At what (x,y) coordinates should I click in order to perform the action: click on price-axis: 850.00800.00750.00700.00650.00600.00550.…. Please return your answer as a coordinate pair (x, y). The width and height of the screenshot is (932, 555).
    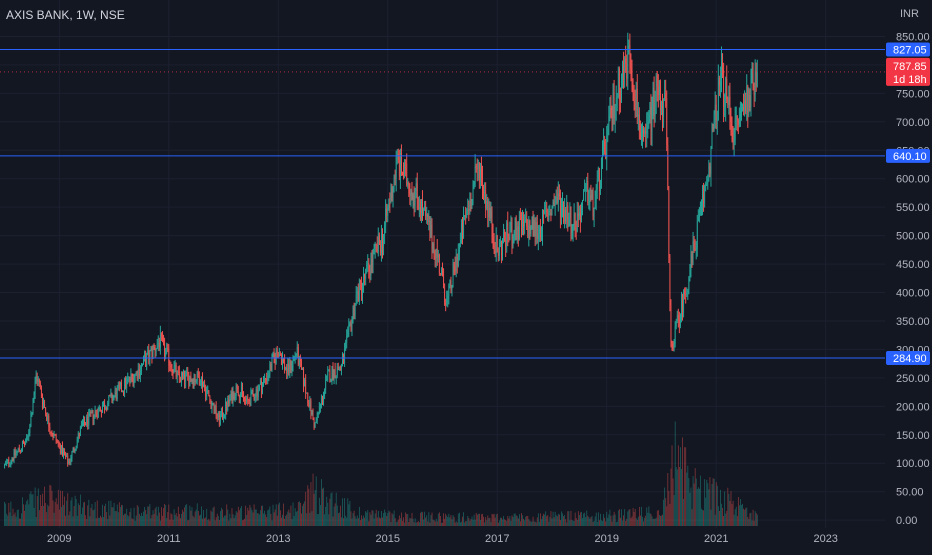
    Looking at the image, I should click on (908, 275).